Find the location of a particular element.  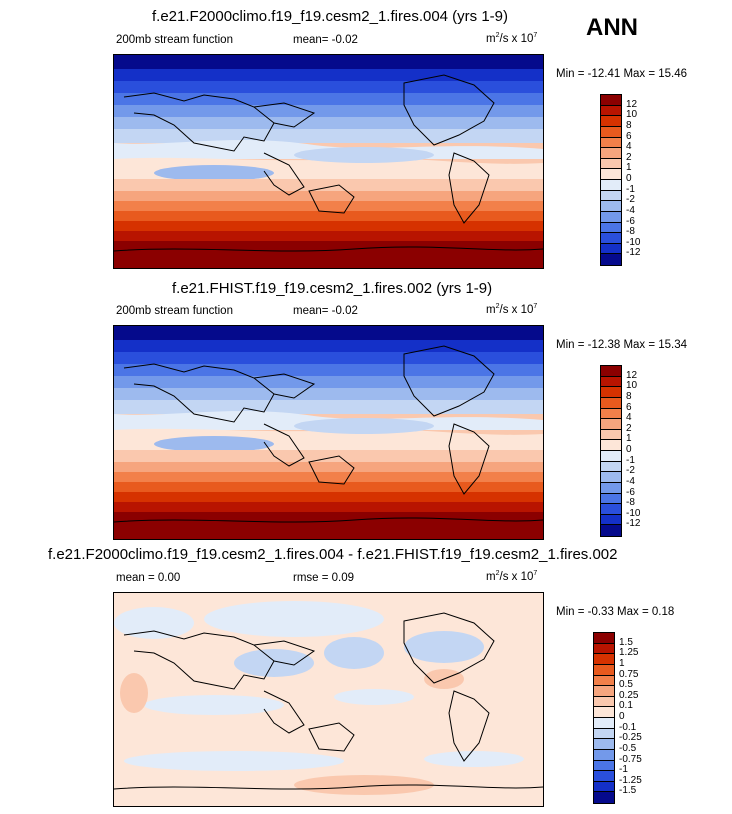

panel-1-units: m2/s x 107 is located at coordinates (512, 38).